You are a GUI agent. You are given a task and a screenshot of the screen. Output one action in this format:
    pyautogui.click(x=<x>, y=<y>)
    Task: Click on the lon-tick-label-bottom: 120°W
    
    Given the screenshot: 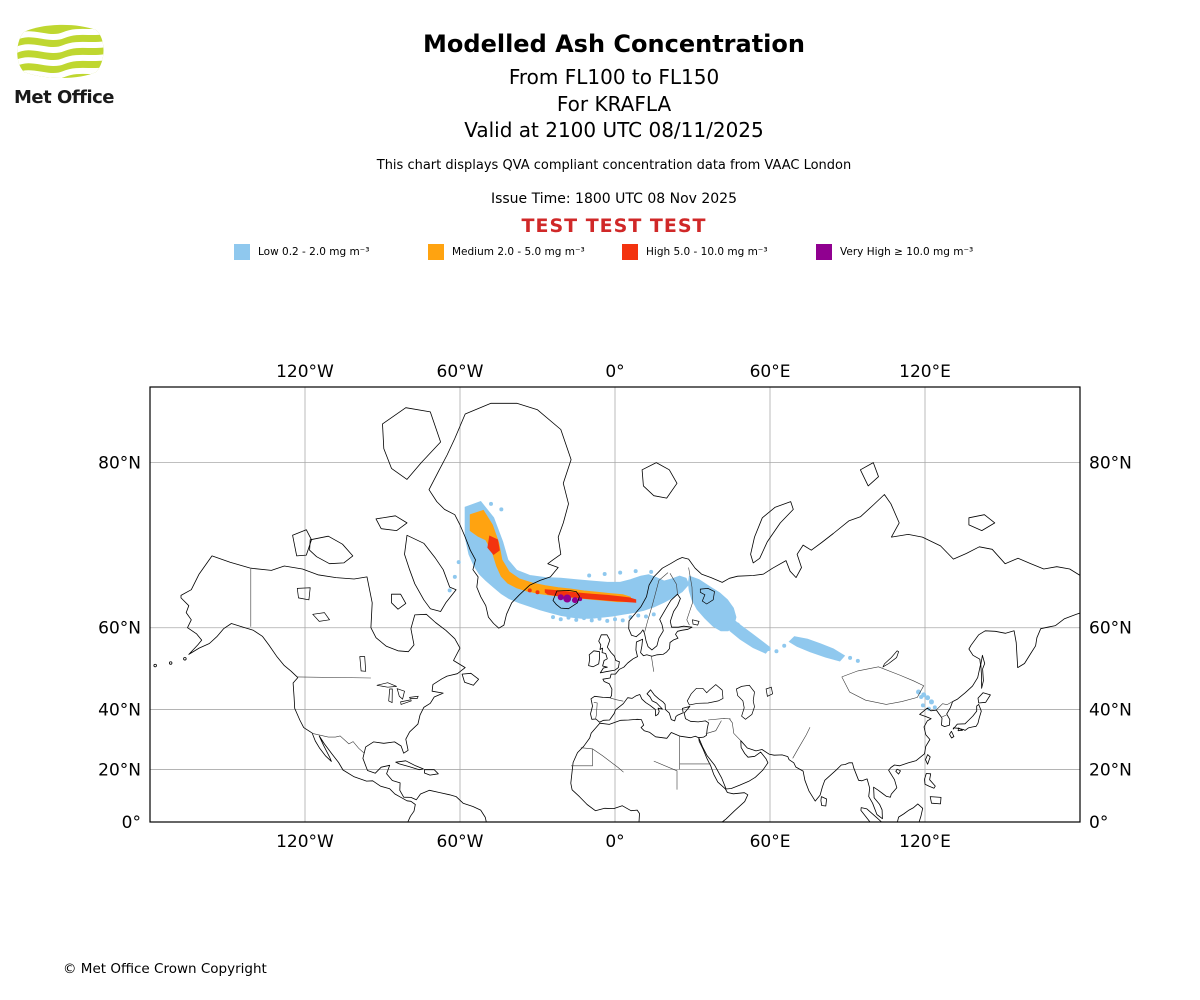 What is the action you would take?
    pyautogui.click(x=305, y=842)
    